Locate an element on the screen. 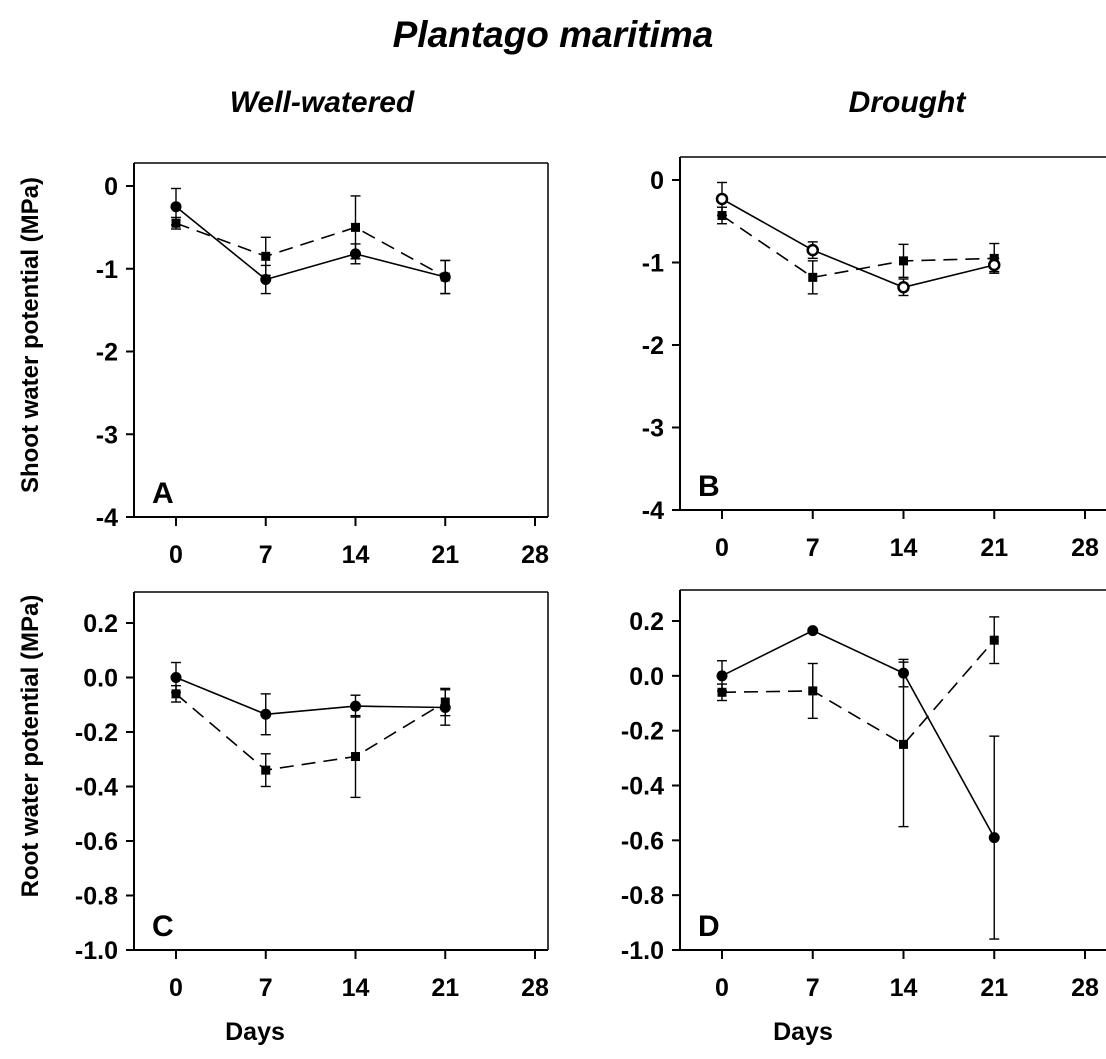 Image resolution: width=1106 pixels, height=1059 pixels. panel-letter: B is located at coordinates (709, 486).